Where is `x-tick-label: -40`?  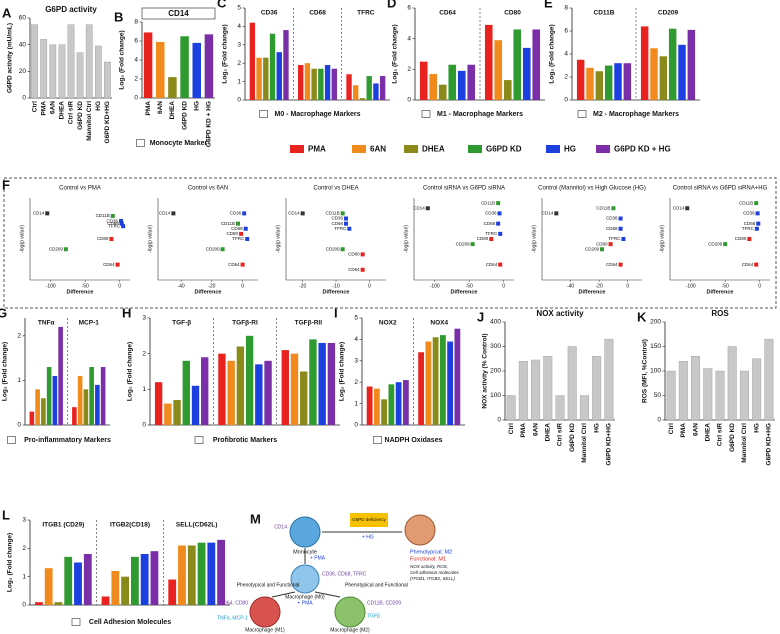 x-tick-label: -40 is located at coordinates (570, 286).